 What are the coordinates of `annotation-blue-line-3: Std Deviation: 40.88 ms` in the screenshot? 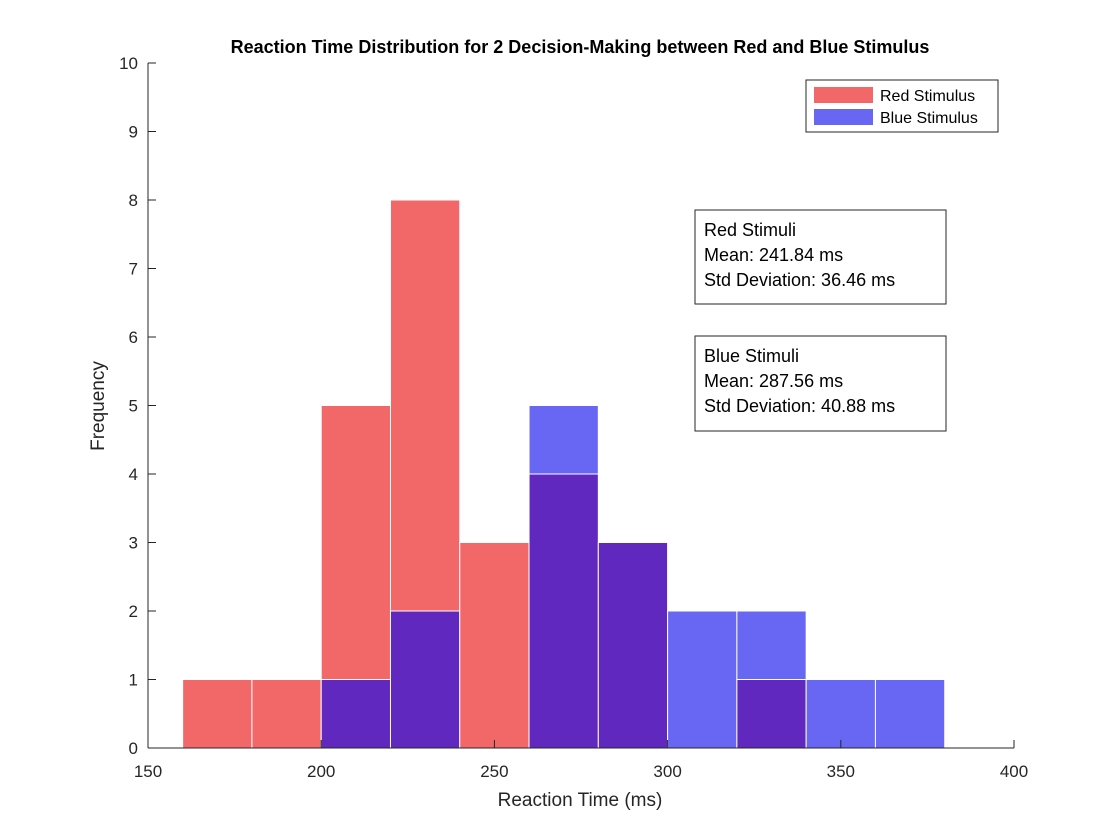 It's located at (799, 406).